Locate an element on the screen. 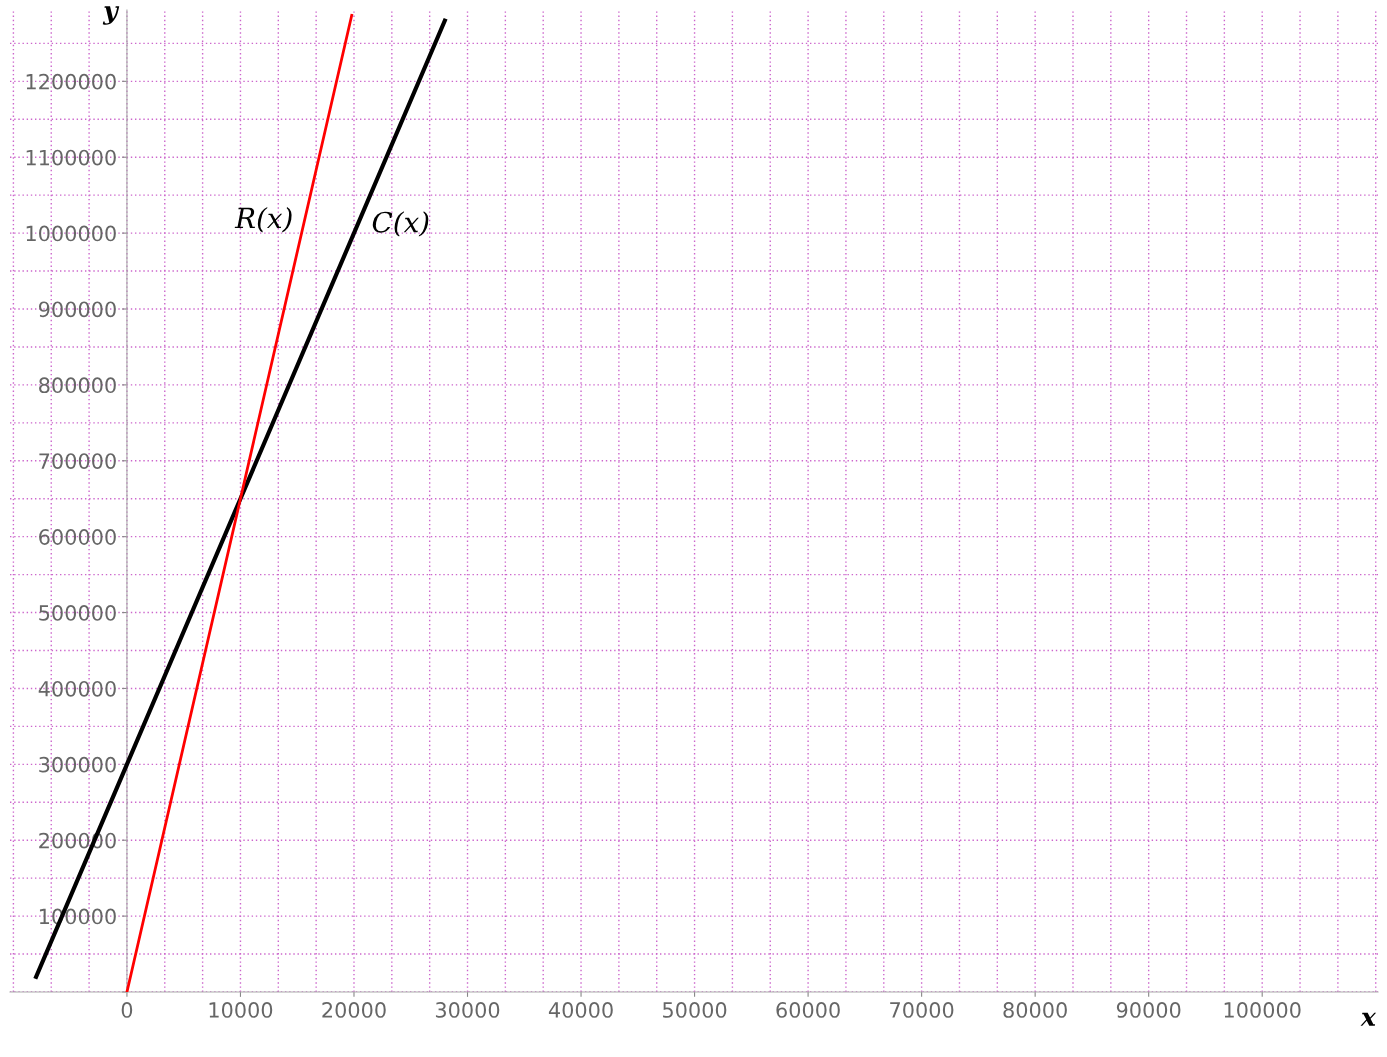 The height and width of the screenshot is (1057, 1387). x-tick-label: 60000 is located at coordinates (808, 1010).